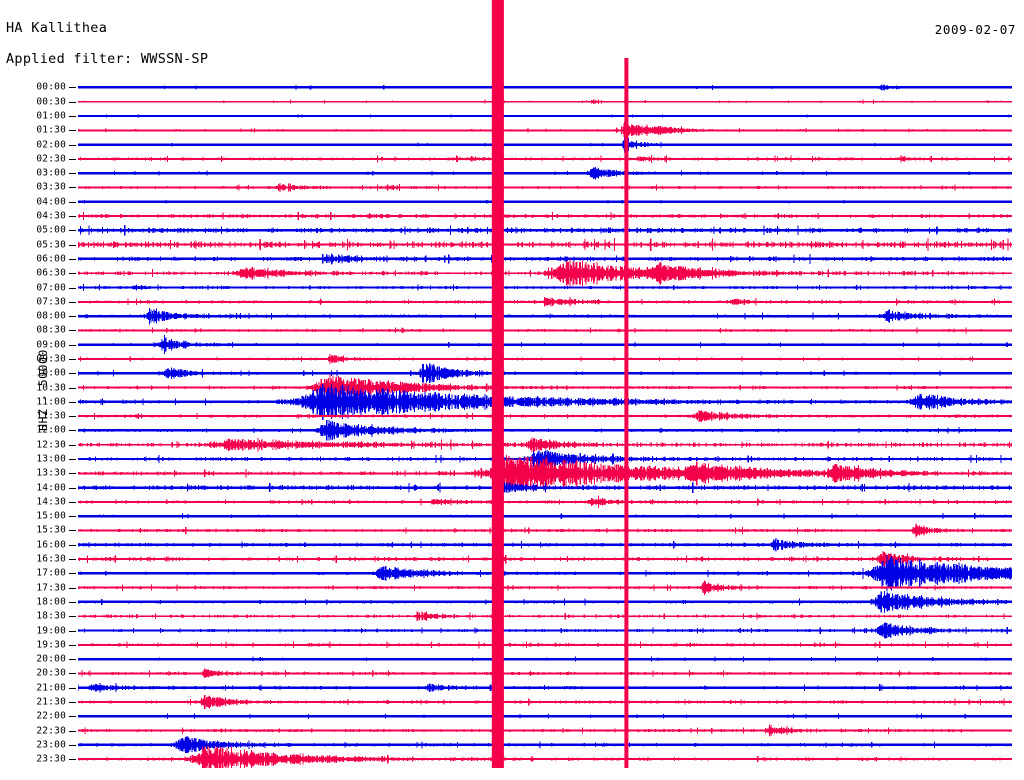 The image size is (1024, 780). What do you see at coordinates (107, 59) in the screenshot?
I see `filter-label: Applied filter: WWSSN-SP` at bounding box center [107, 59].